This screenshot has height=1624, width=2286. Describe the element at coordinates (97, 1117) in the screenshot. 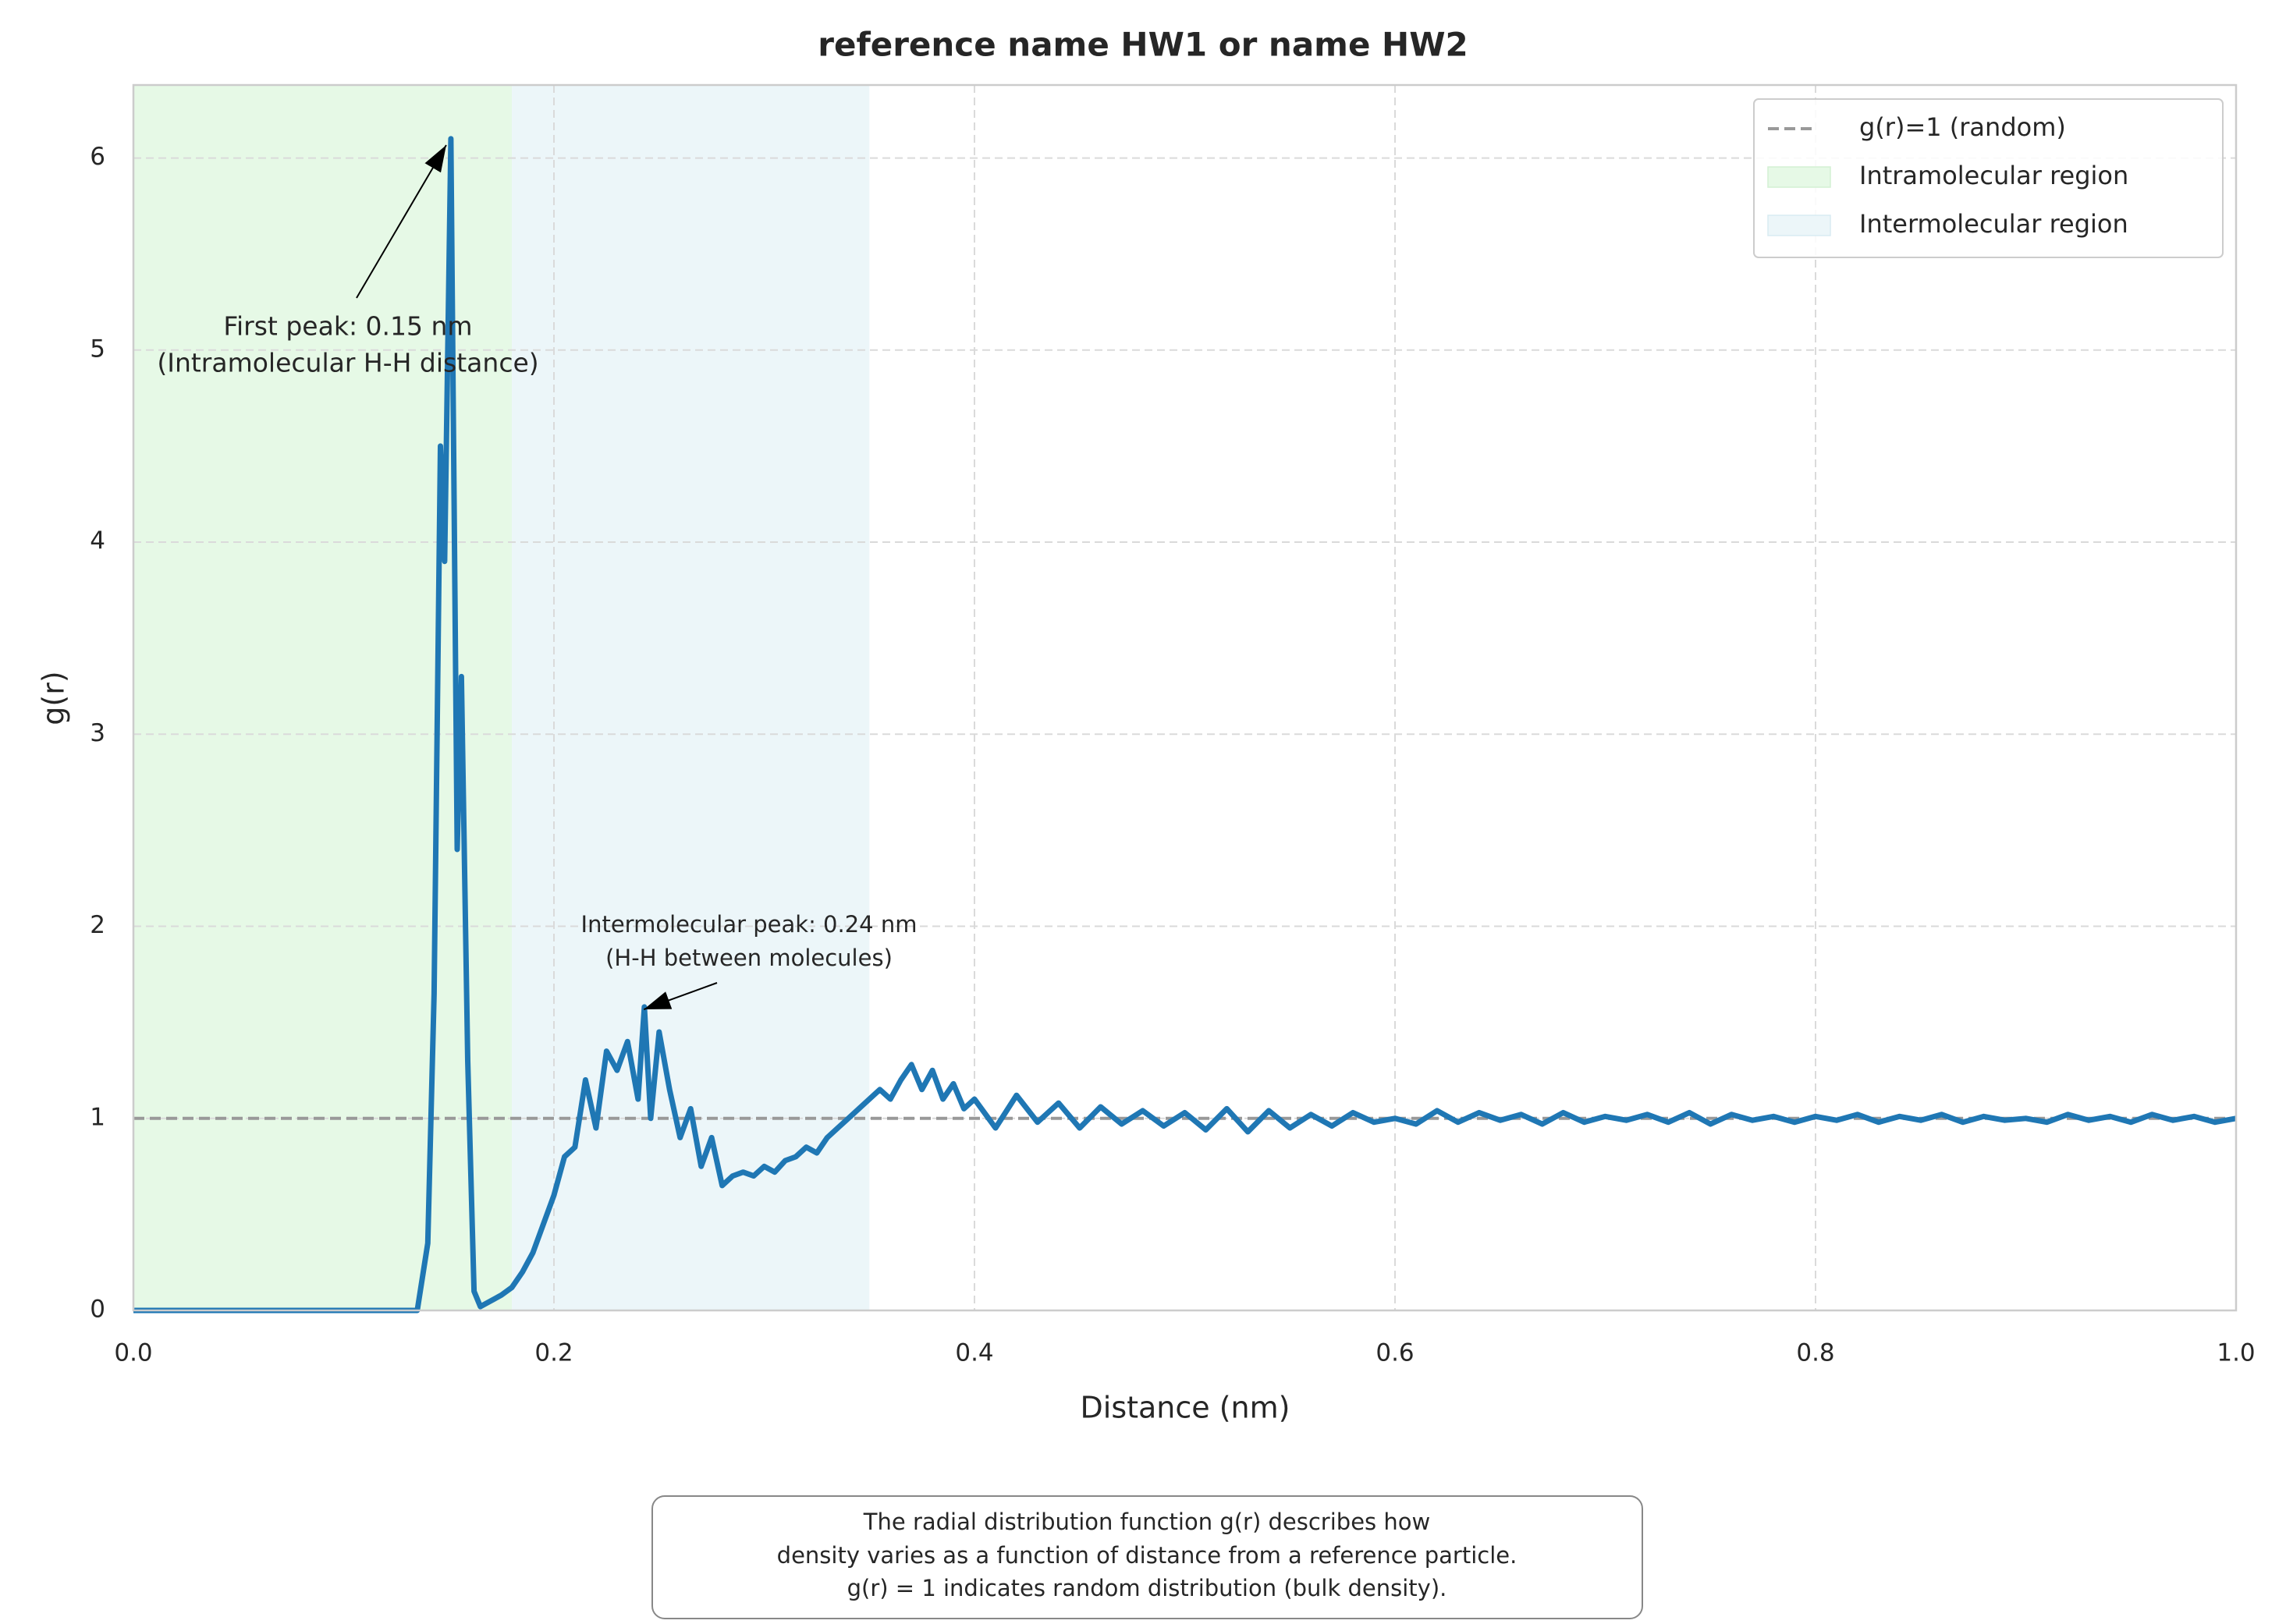

I see `y-tick-label: 1` at that location.